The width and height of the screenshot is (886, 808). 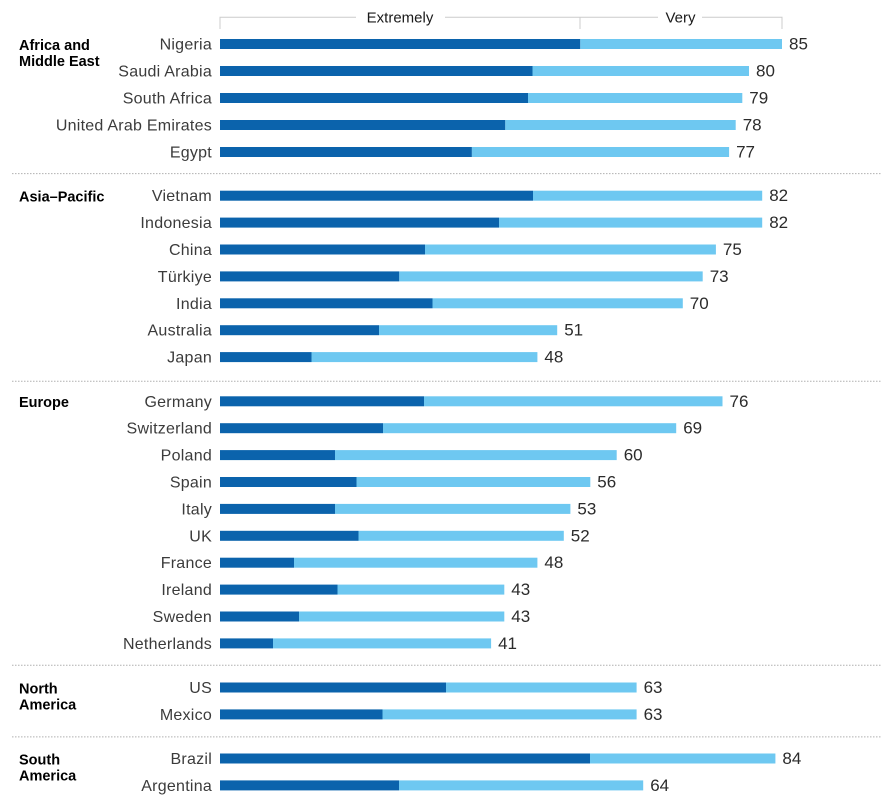 I want to click on svg-text: 60, so click(x=633, y=455).